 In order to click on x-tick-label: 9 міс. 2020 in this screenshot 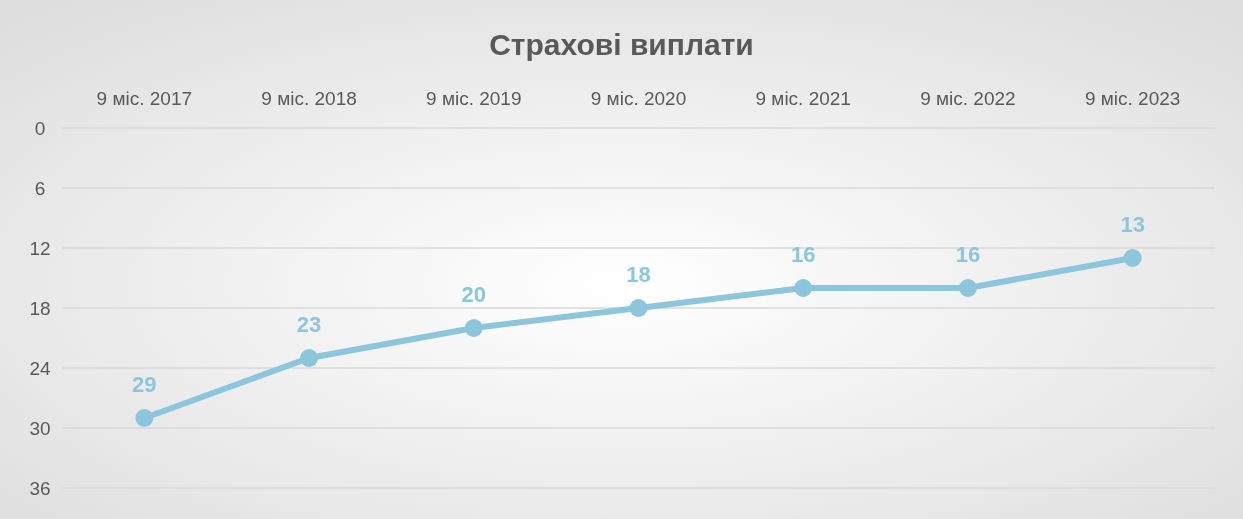, I will do `click(638, 98)`.